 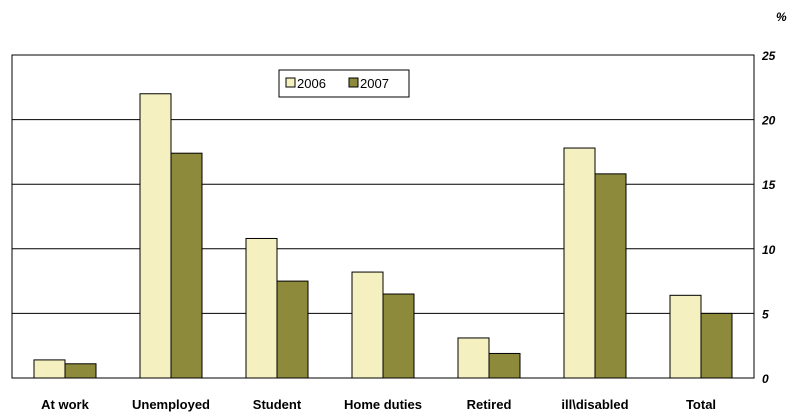 I want to click on legend-label-2007: 2007, so click(x=374, y=83).